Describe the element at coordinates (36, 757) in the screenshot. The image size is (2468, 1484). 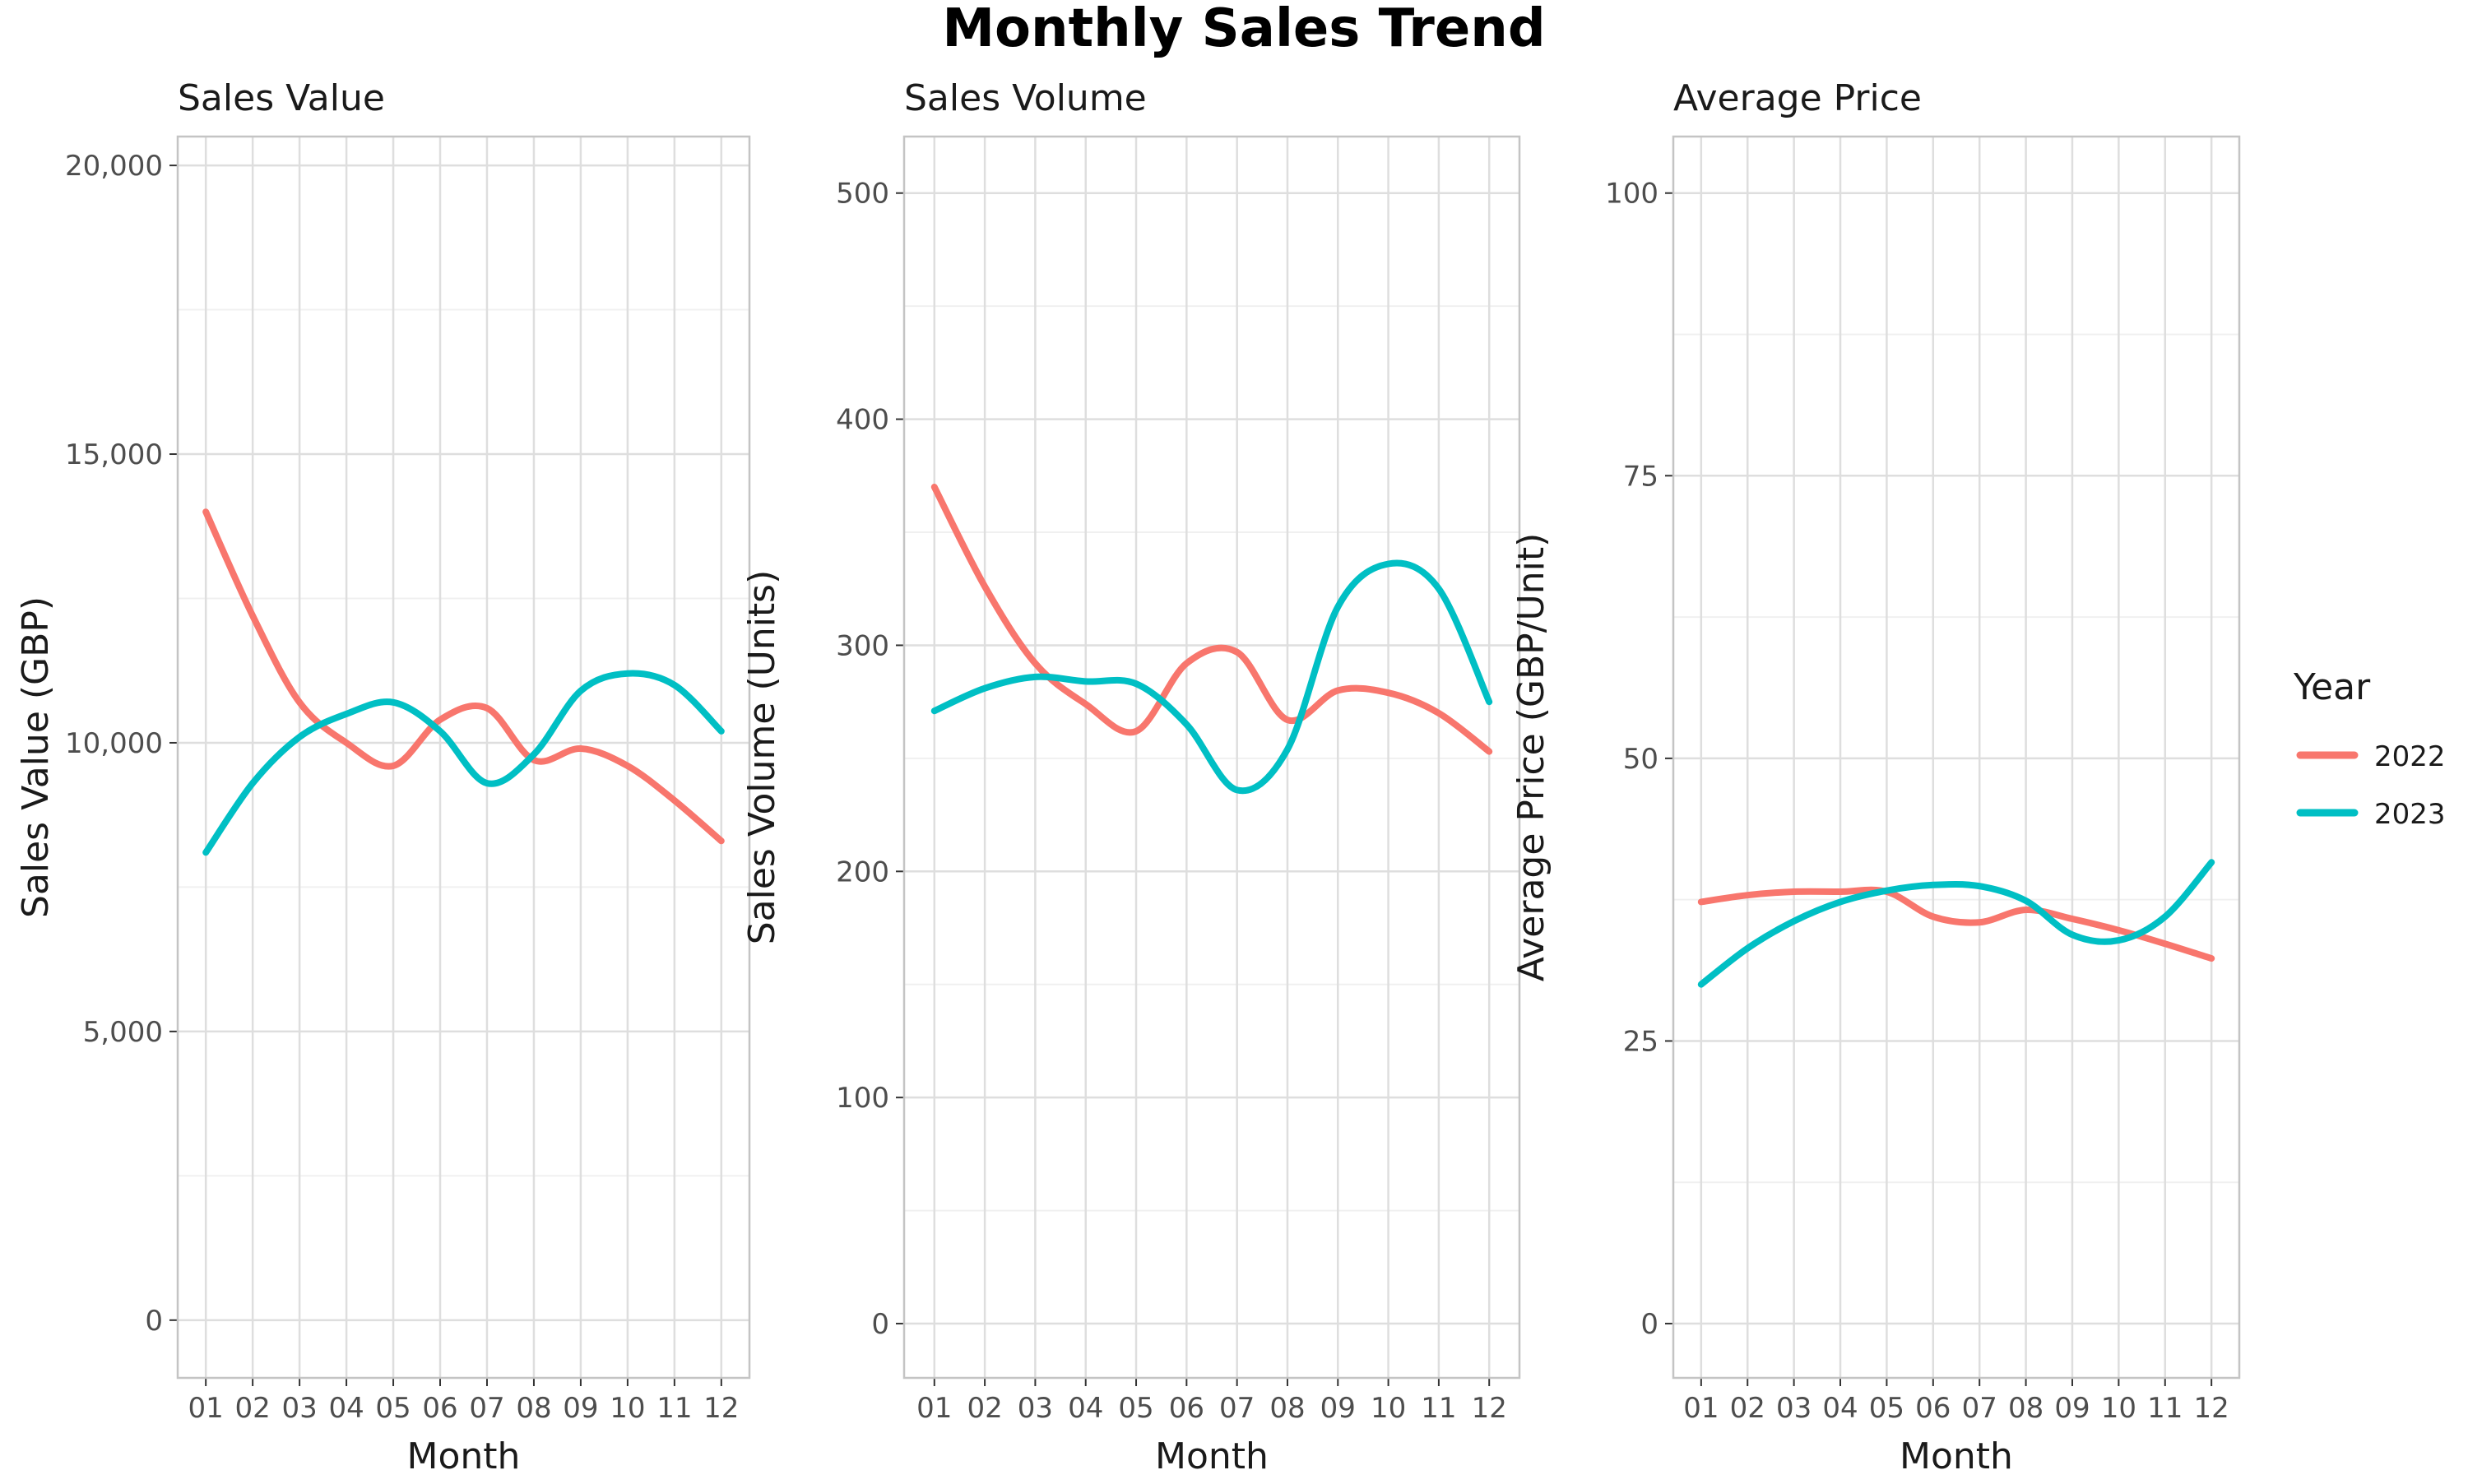
I see `y-axis-label: Sales Value (GBP)` at that location.